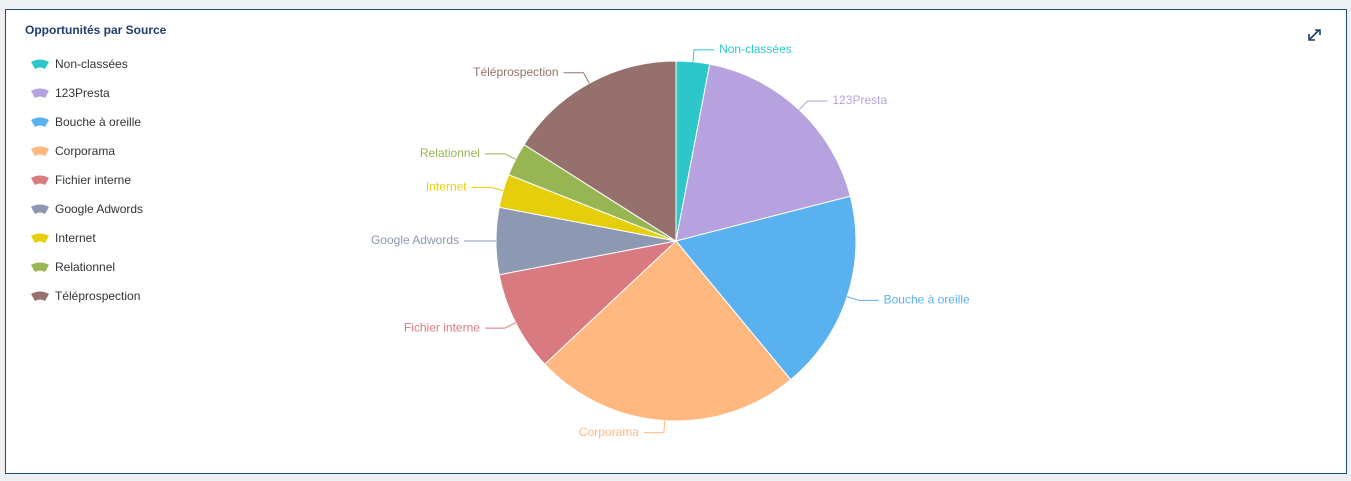 The height and width of the screenshot is (481, 1351). I want to click on slice-label: Fichier interne, so click(442, 327).